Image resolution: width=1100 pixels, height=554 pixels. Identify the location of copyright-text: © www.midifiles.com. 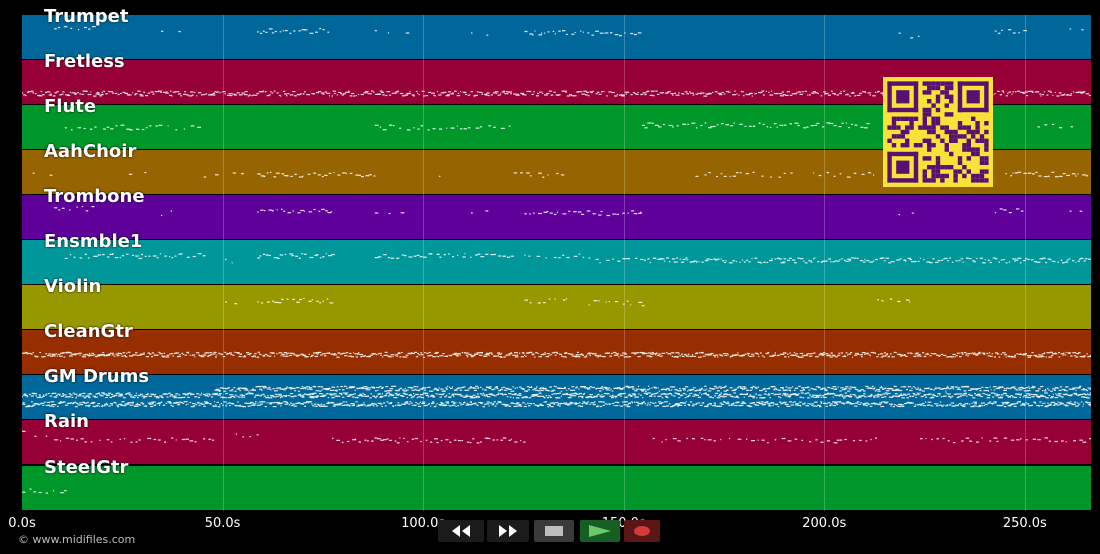
(77, 539).